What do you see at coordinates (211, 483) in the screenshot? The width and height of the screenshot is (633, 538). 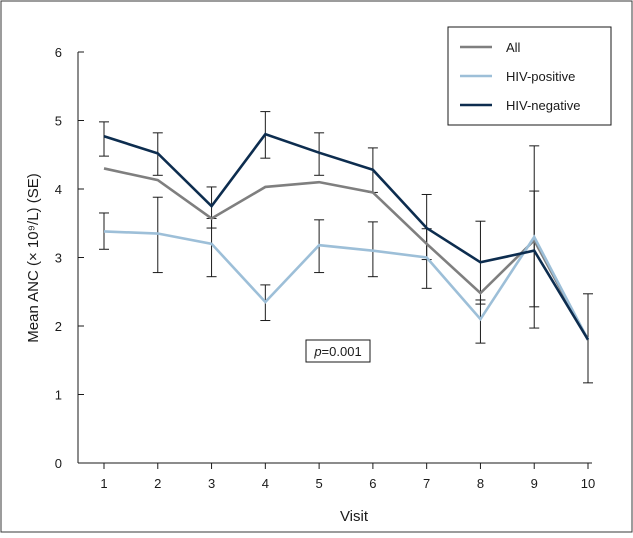 I see `x-tick-label: 3` at bounding box center [211, 483].